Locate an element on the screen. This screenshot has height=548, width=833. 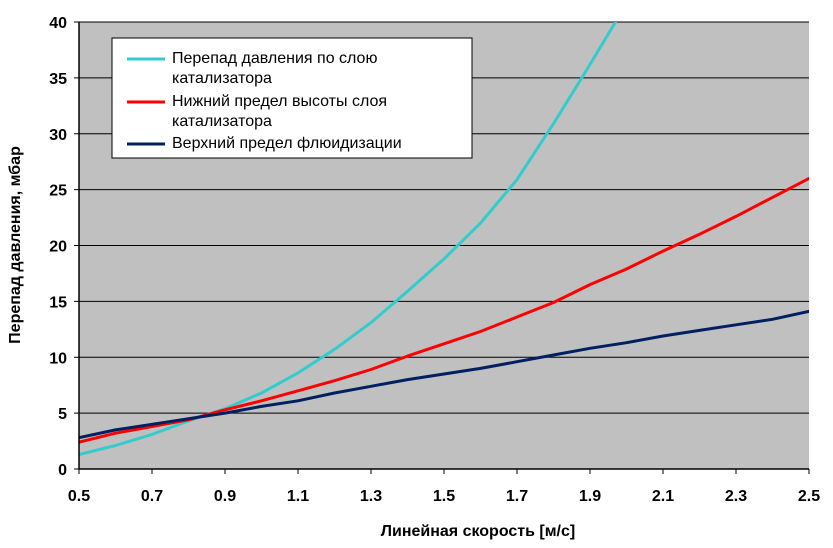
legend-box is located at coordinates (292, 98).